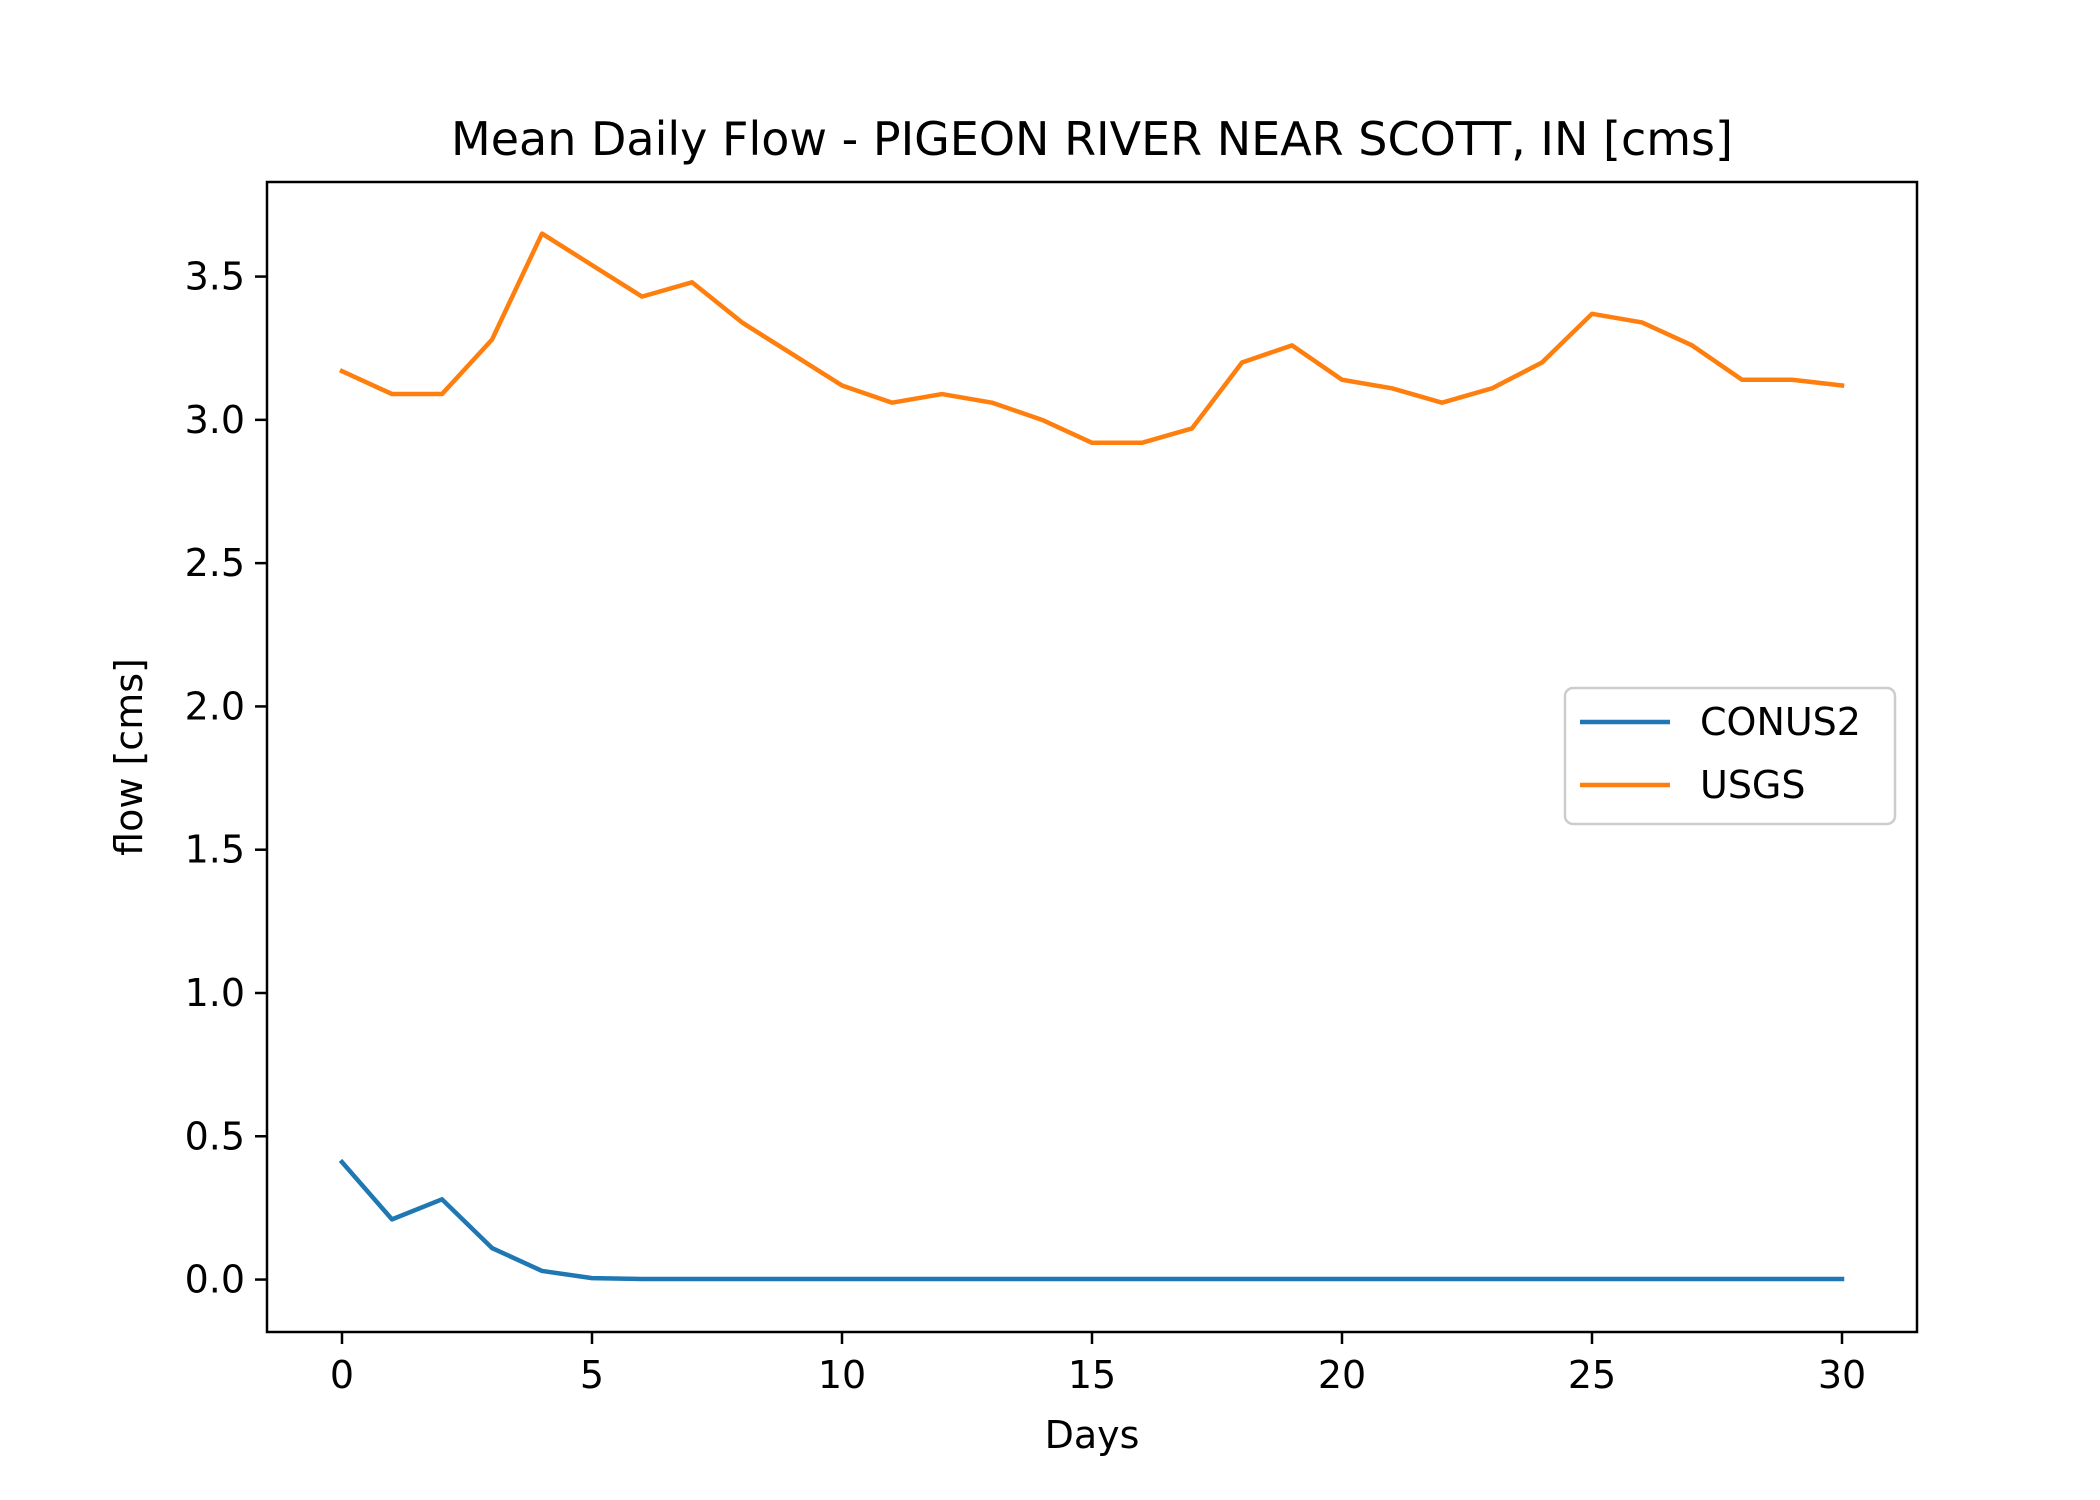 The width and height of the screenshot is (2100, 1500). I want to click on y-tick-label: 3.0, so click(215, 420).